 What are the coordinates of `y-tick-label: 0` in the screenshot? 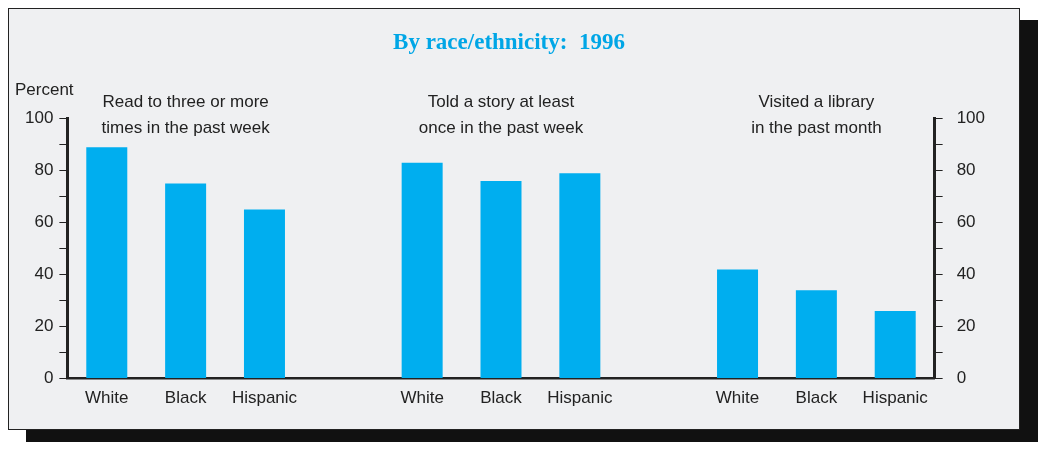 It's located at (48, 378).